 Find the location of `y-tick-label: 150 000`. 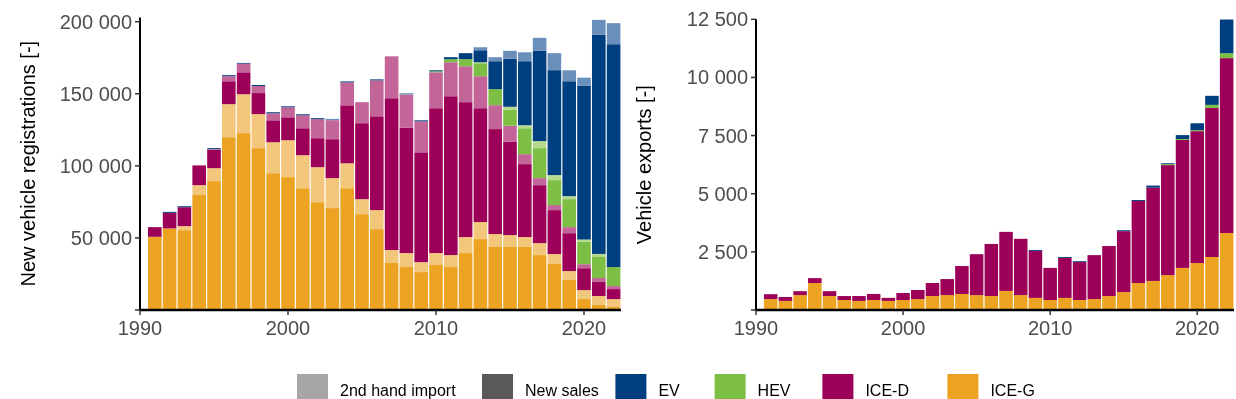

y-tick-label: 150 000 is located at coordinates (95, 93).